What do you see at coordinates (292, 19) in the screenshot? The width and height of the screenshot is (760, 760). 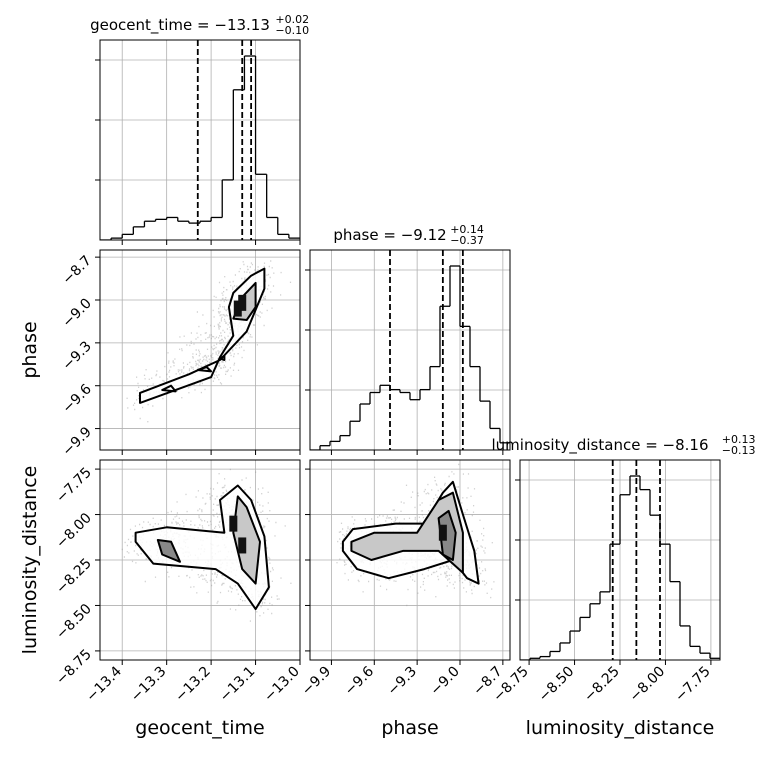 I see `title-sup-geocent_time: +0.02` at bounding box center [292, 19].